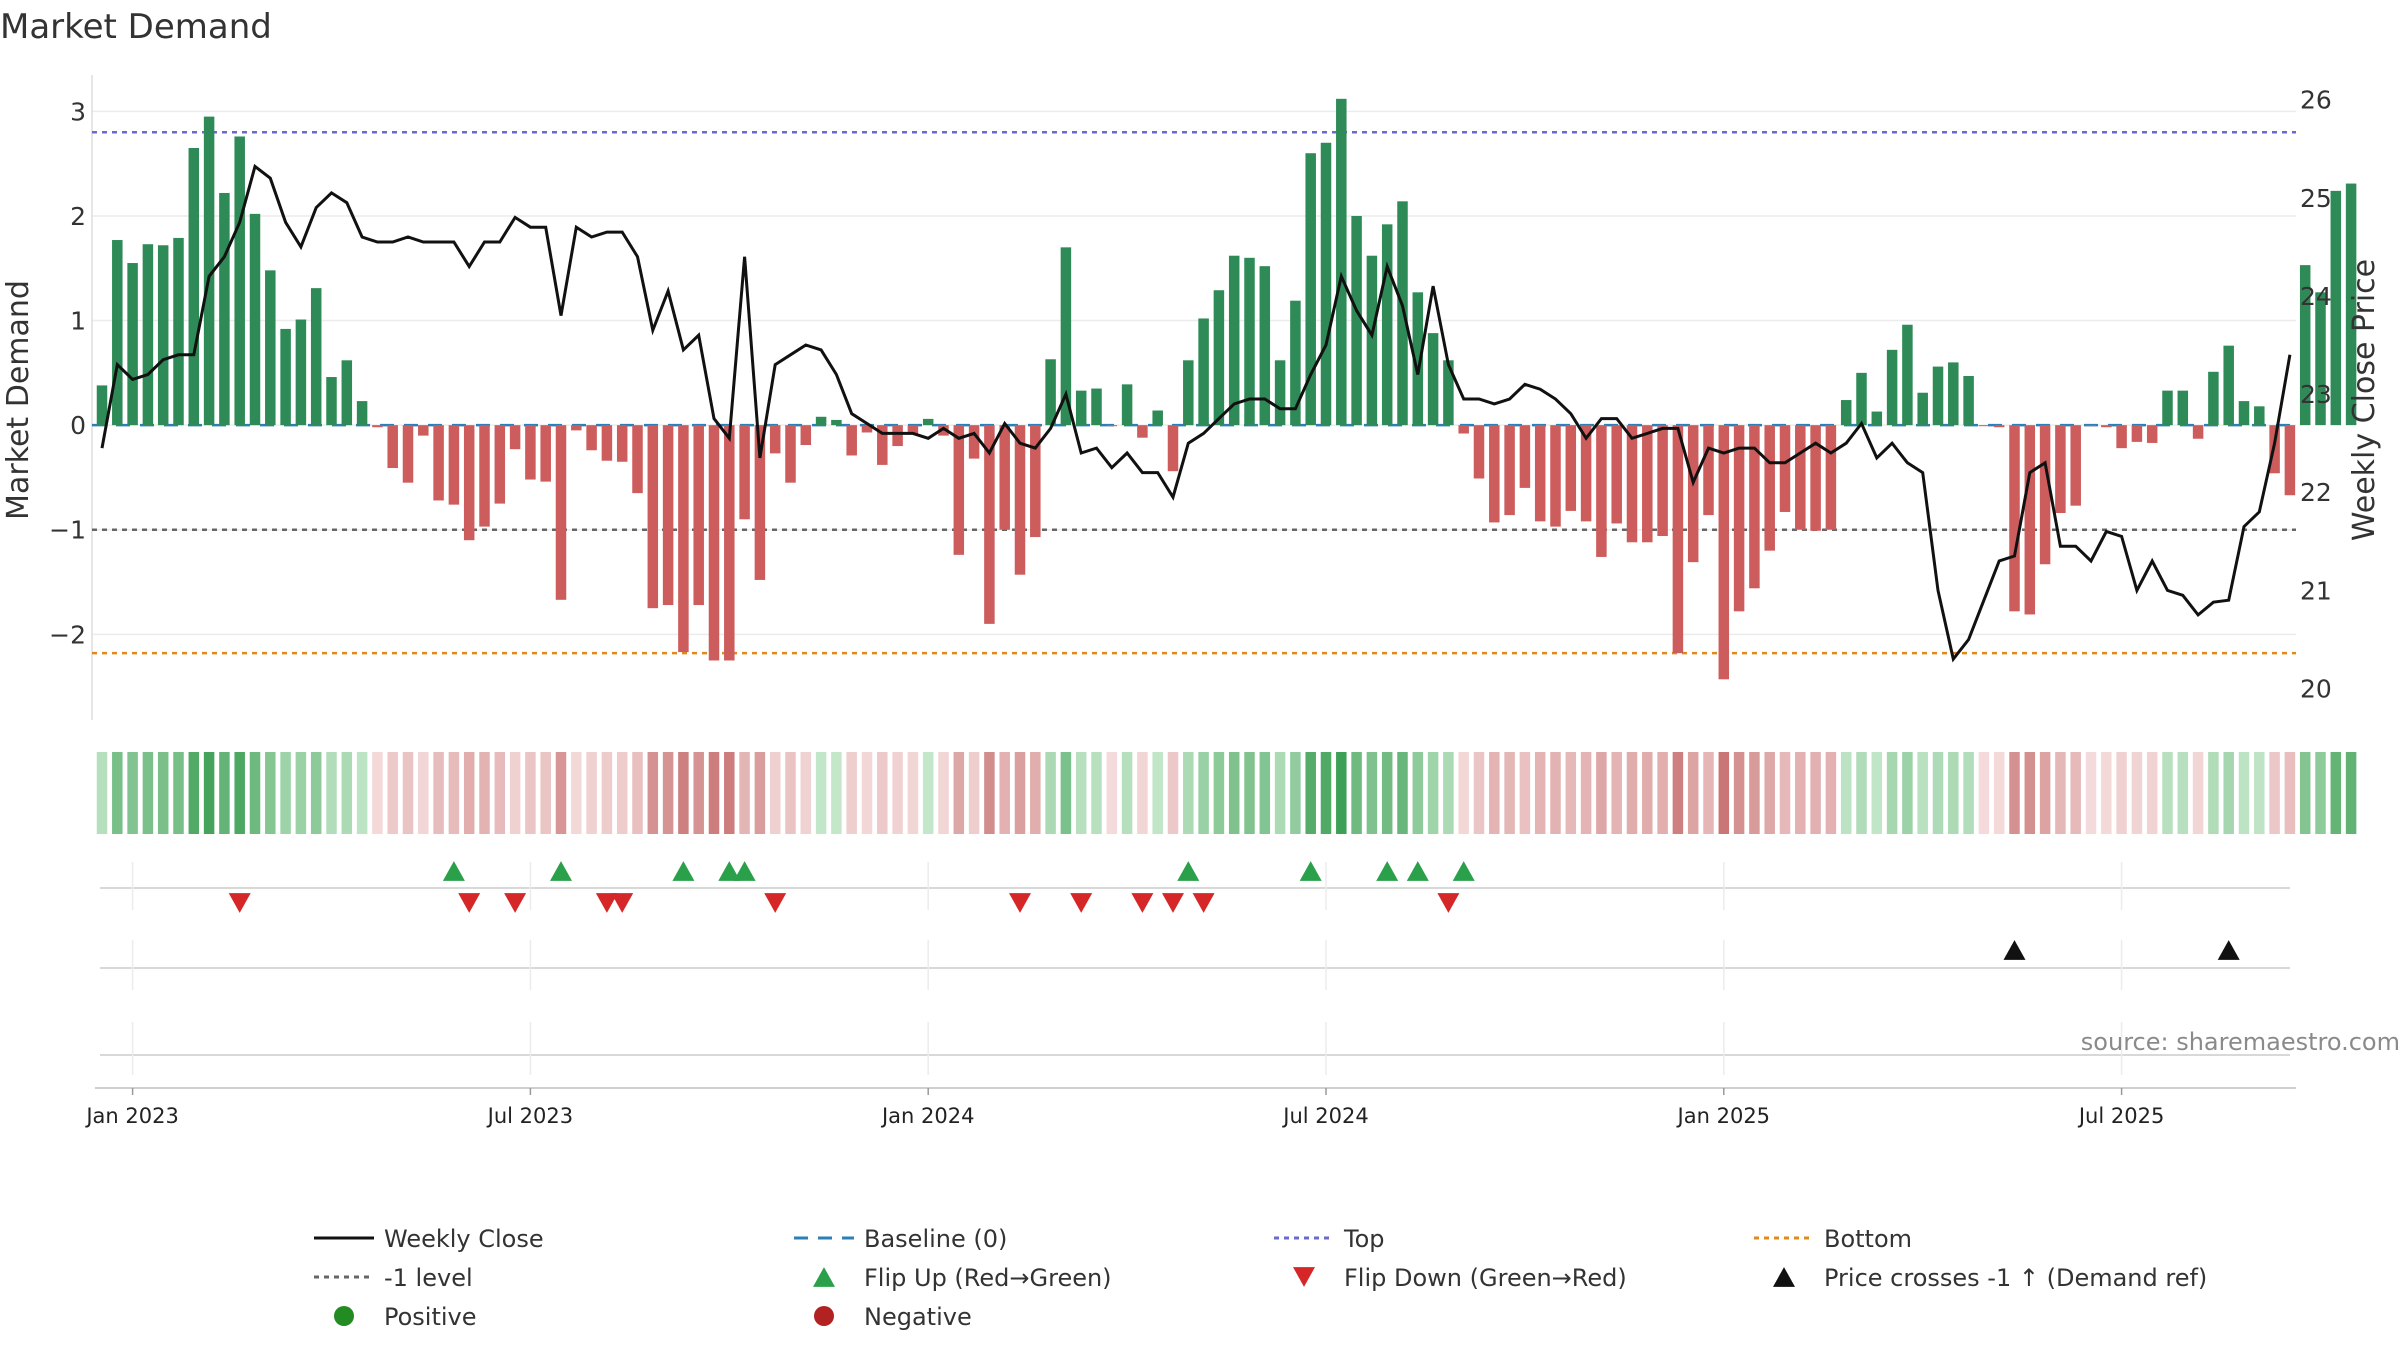  Describe the element at coordinates (136, 27) in the screenshot. I see `chart-title: Market Demand` at that location.